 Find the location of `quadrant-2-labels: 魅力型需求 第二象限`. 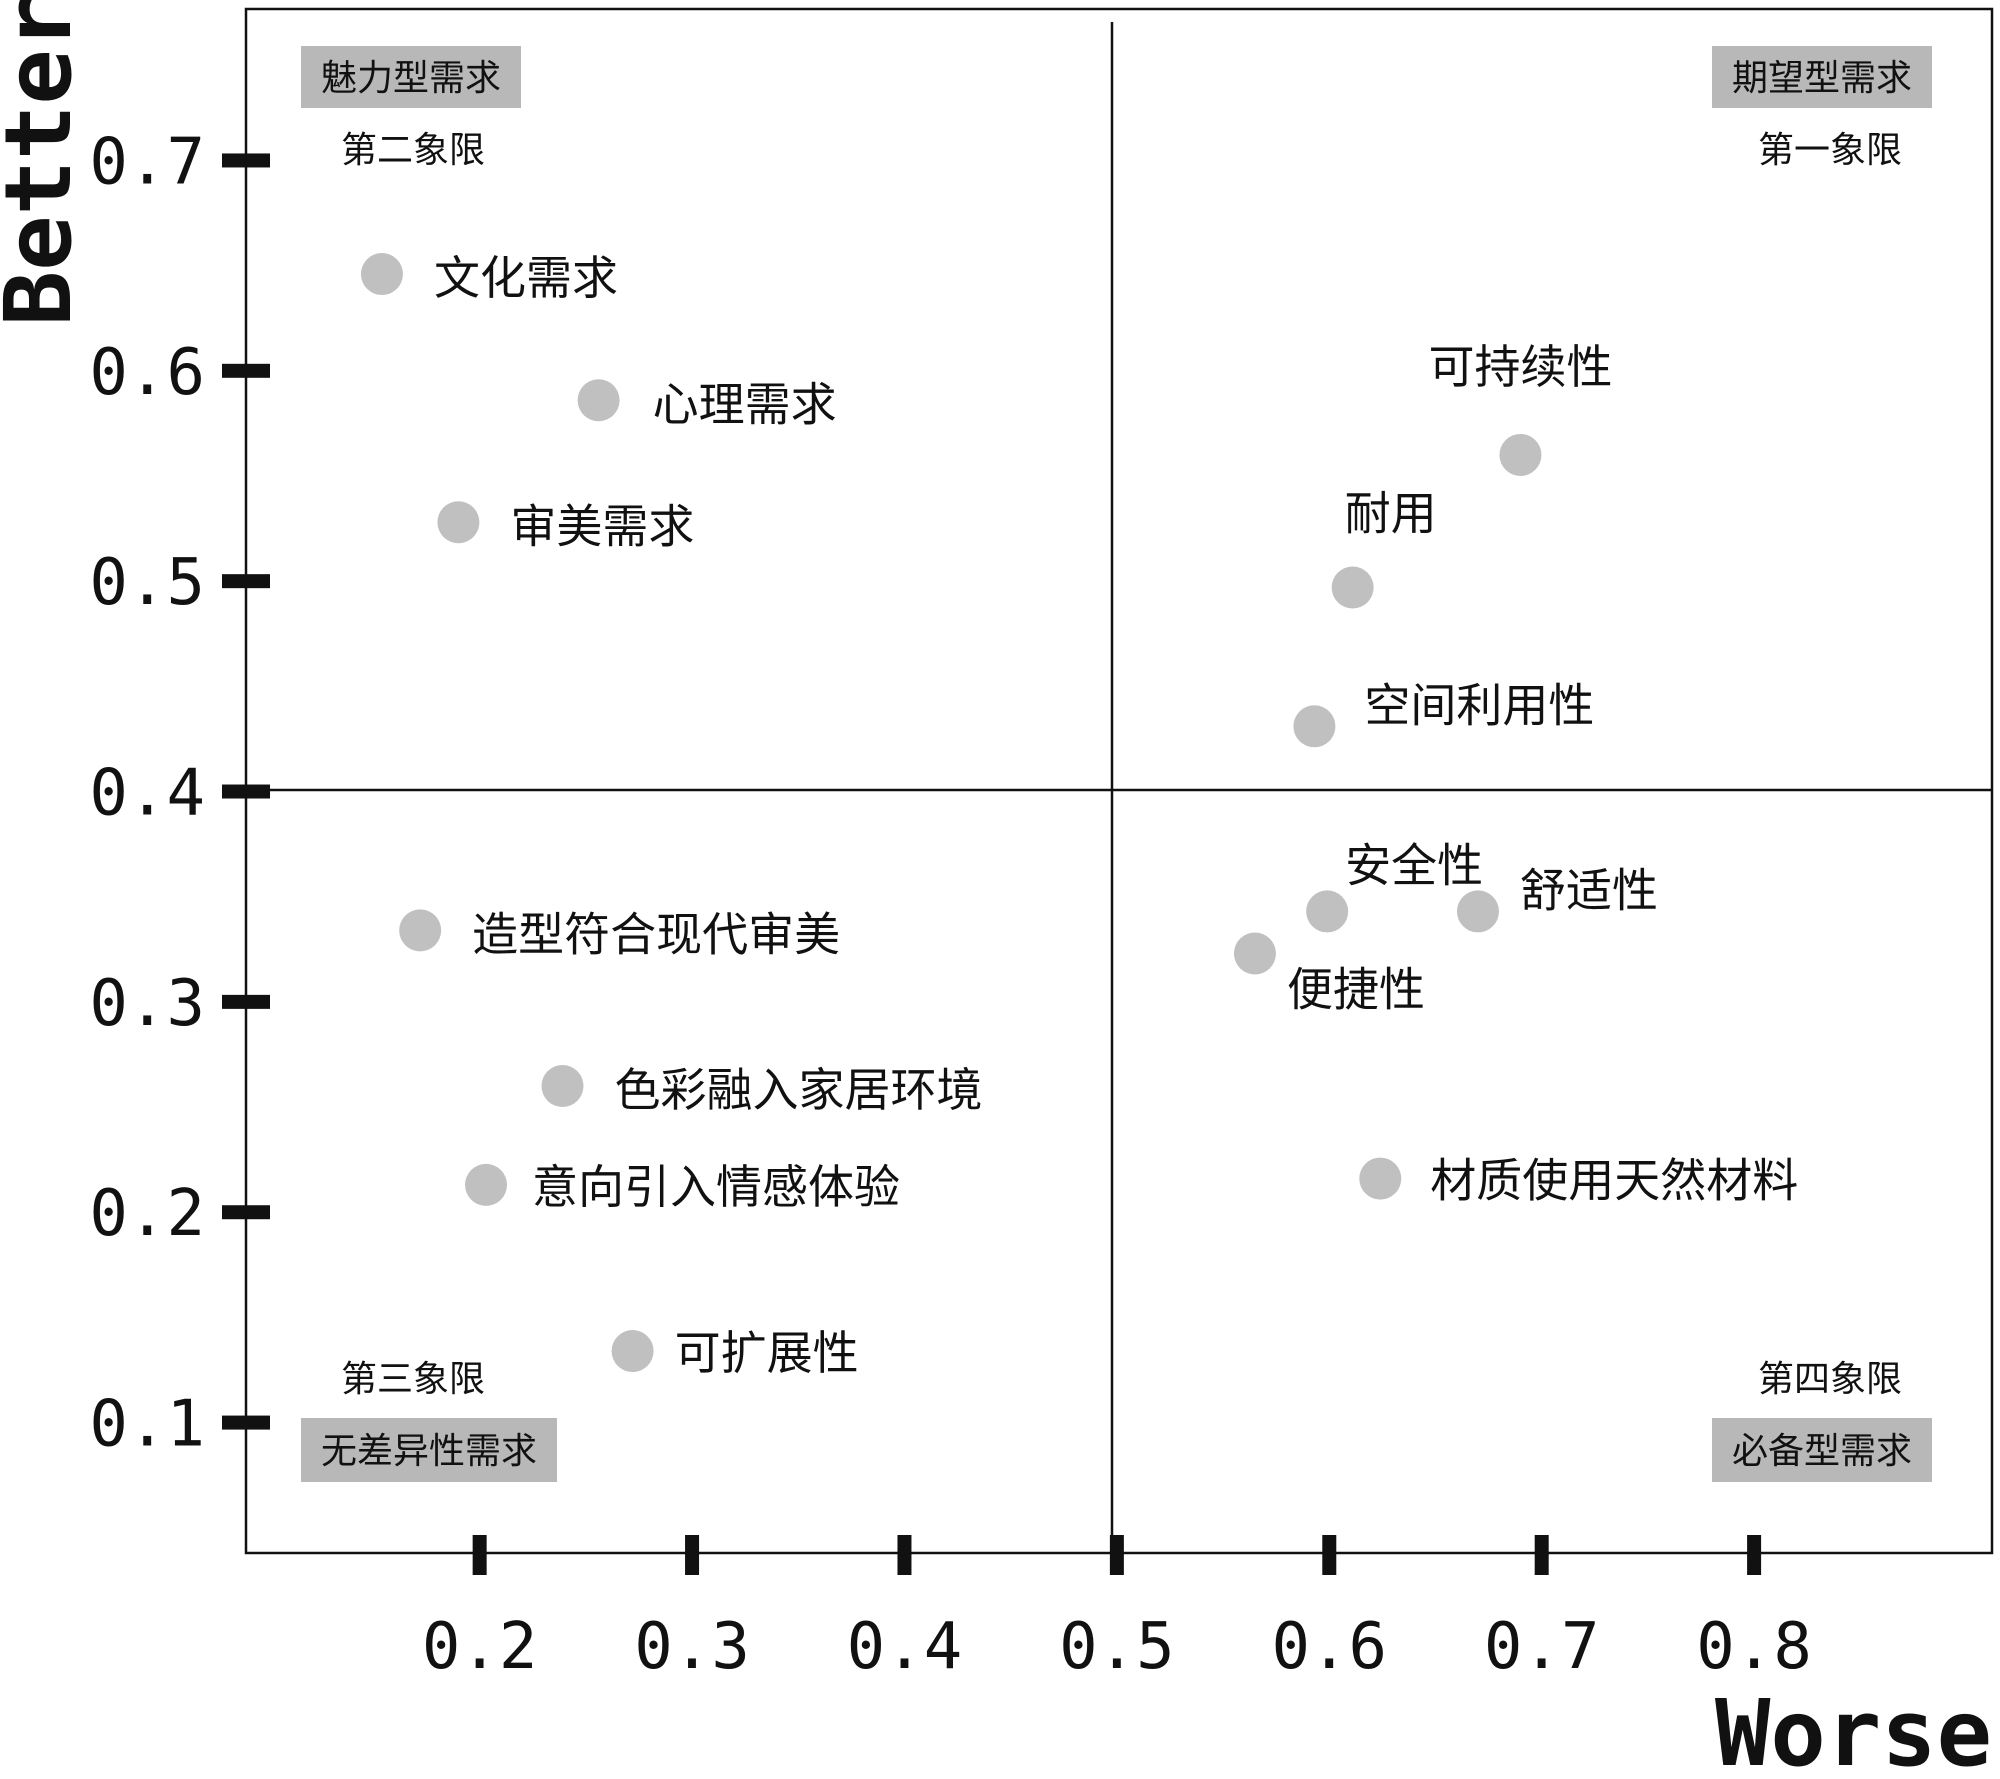

quadrant-2-labels: 魅力型需求 第二象限 is located at coordinates (411, 108).